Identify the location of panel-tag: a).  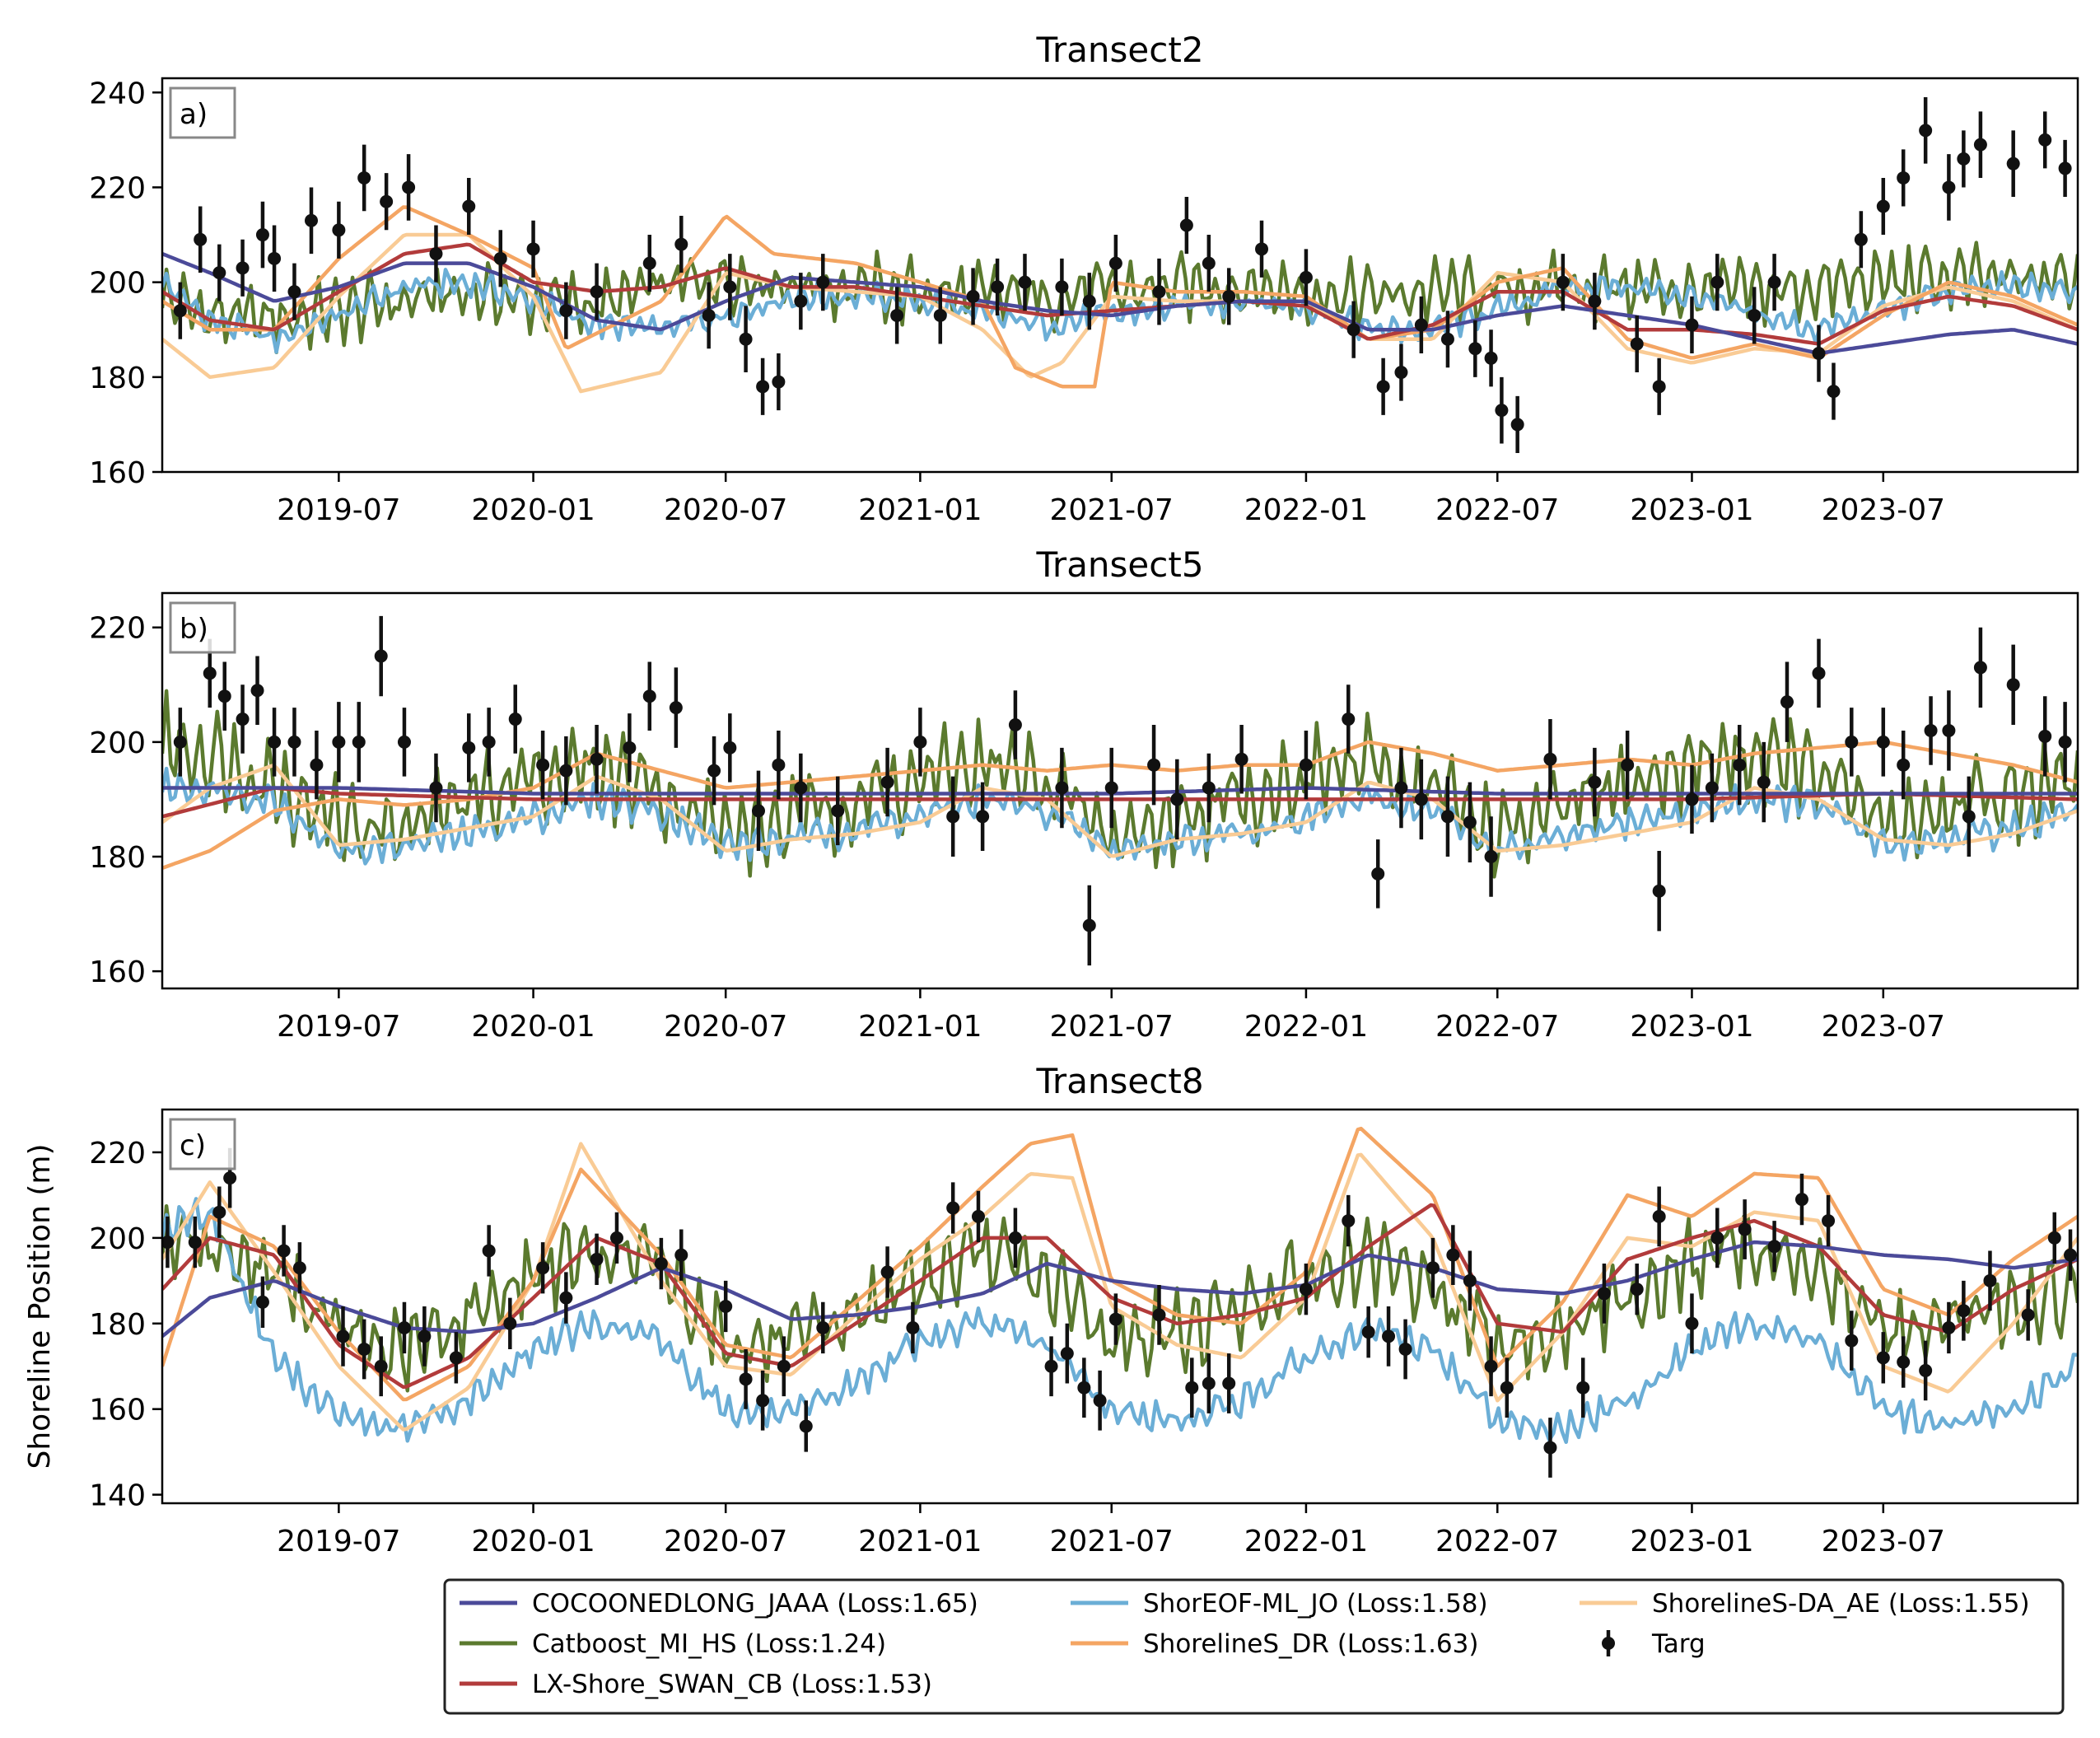
(194, 114).